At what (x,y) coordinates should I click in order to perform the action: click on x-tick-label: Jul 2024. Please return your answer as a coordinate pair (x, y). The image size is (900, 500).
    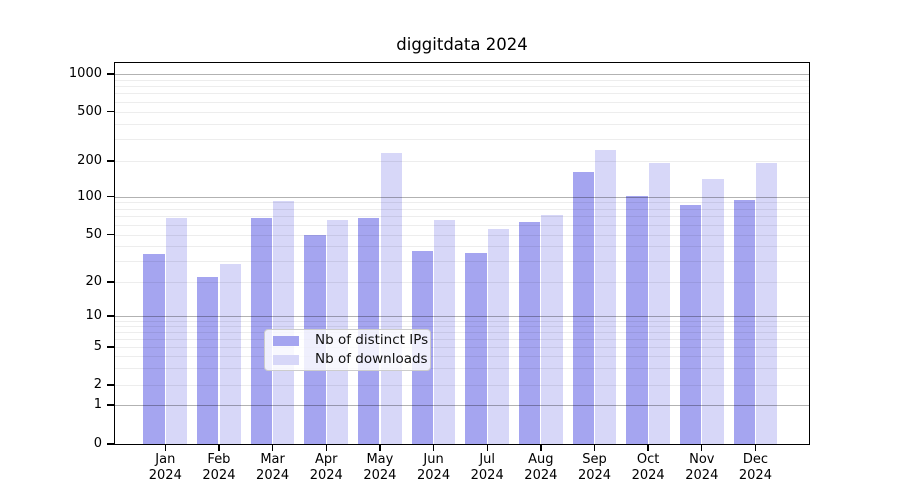
    Looking at the image, I should click on (487, 468).